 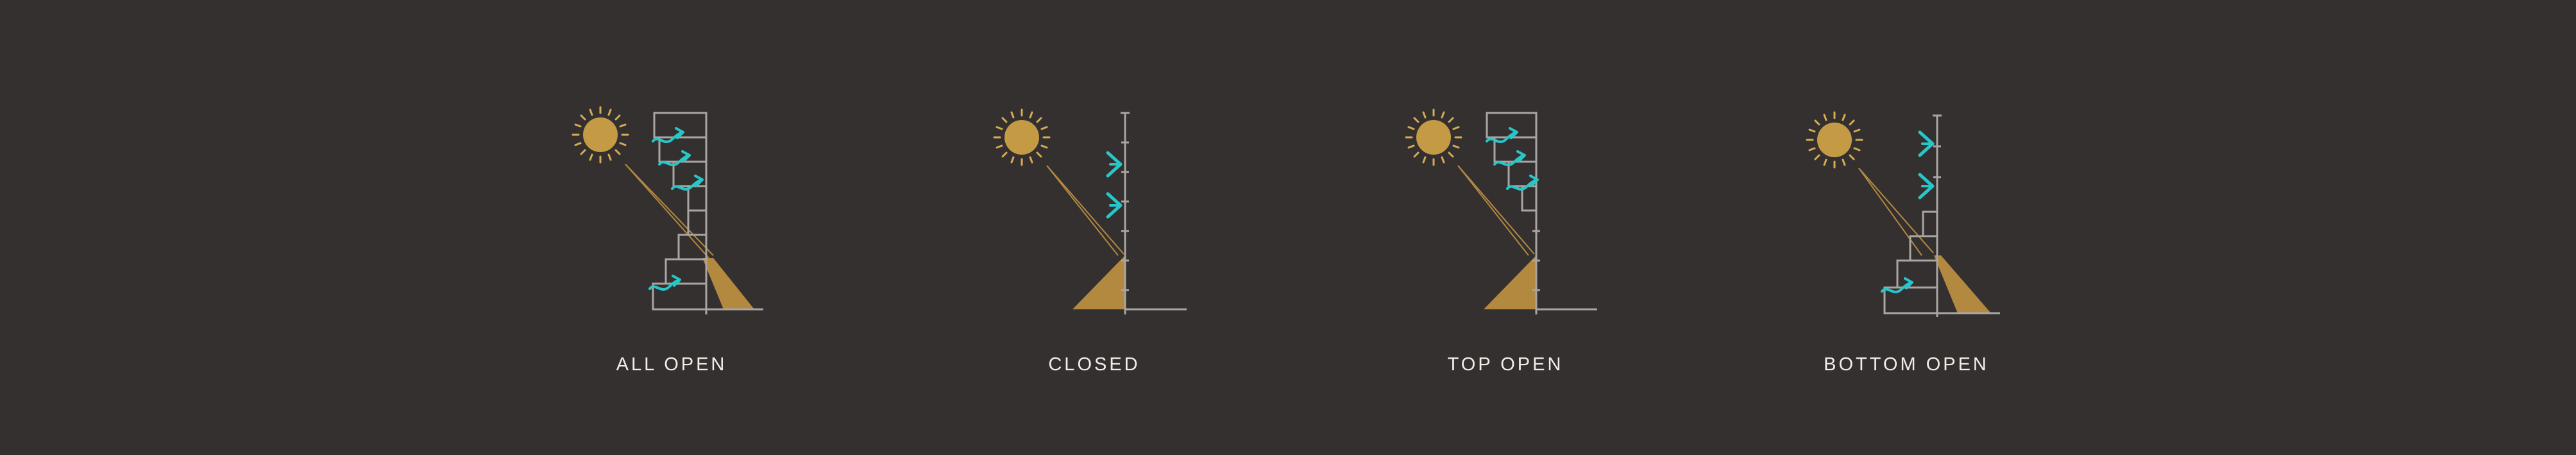 I want to click on caption-all-open: ALL OPEN, so click(x=671, y=364).